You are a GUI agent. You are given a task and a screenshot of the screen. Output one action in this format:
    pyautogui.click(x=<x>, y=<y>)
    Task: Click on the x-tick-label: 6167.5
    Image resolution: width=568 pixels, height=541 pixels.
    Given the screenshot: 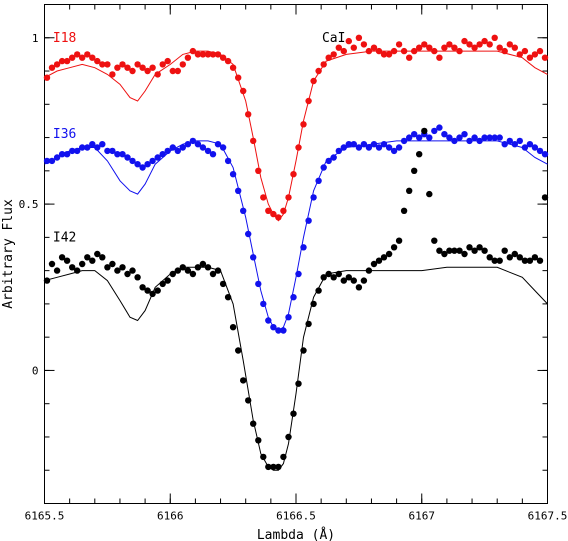 What is the action you would take?
    pyautogui.click(x=548, y=516)
    